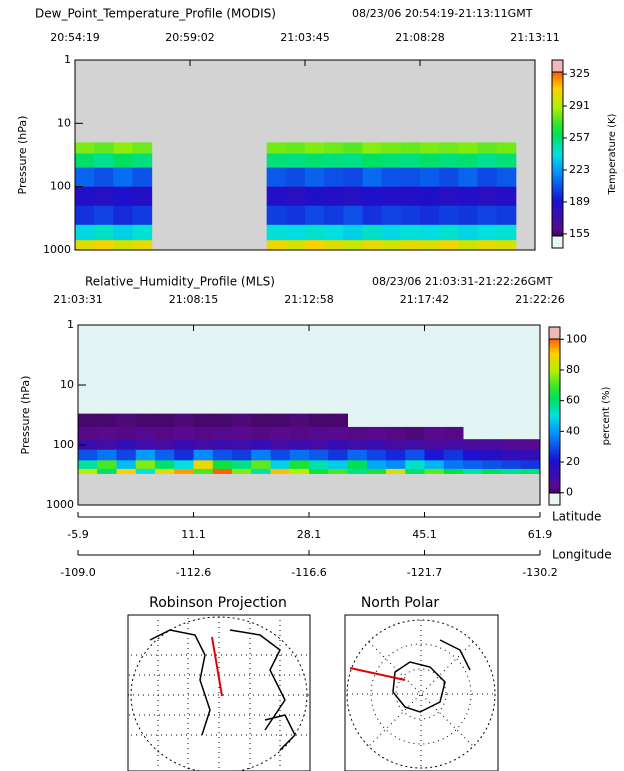 This screenshot has width=624, height=771. What do you see at coordinates (421, 683) in the screenshot?
I see `map-polar: North Polar` at bounding box center [421, 683].